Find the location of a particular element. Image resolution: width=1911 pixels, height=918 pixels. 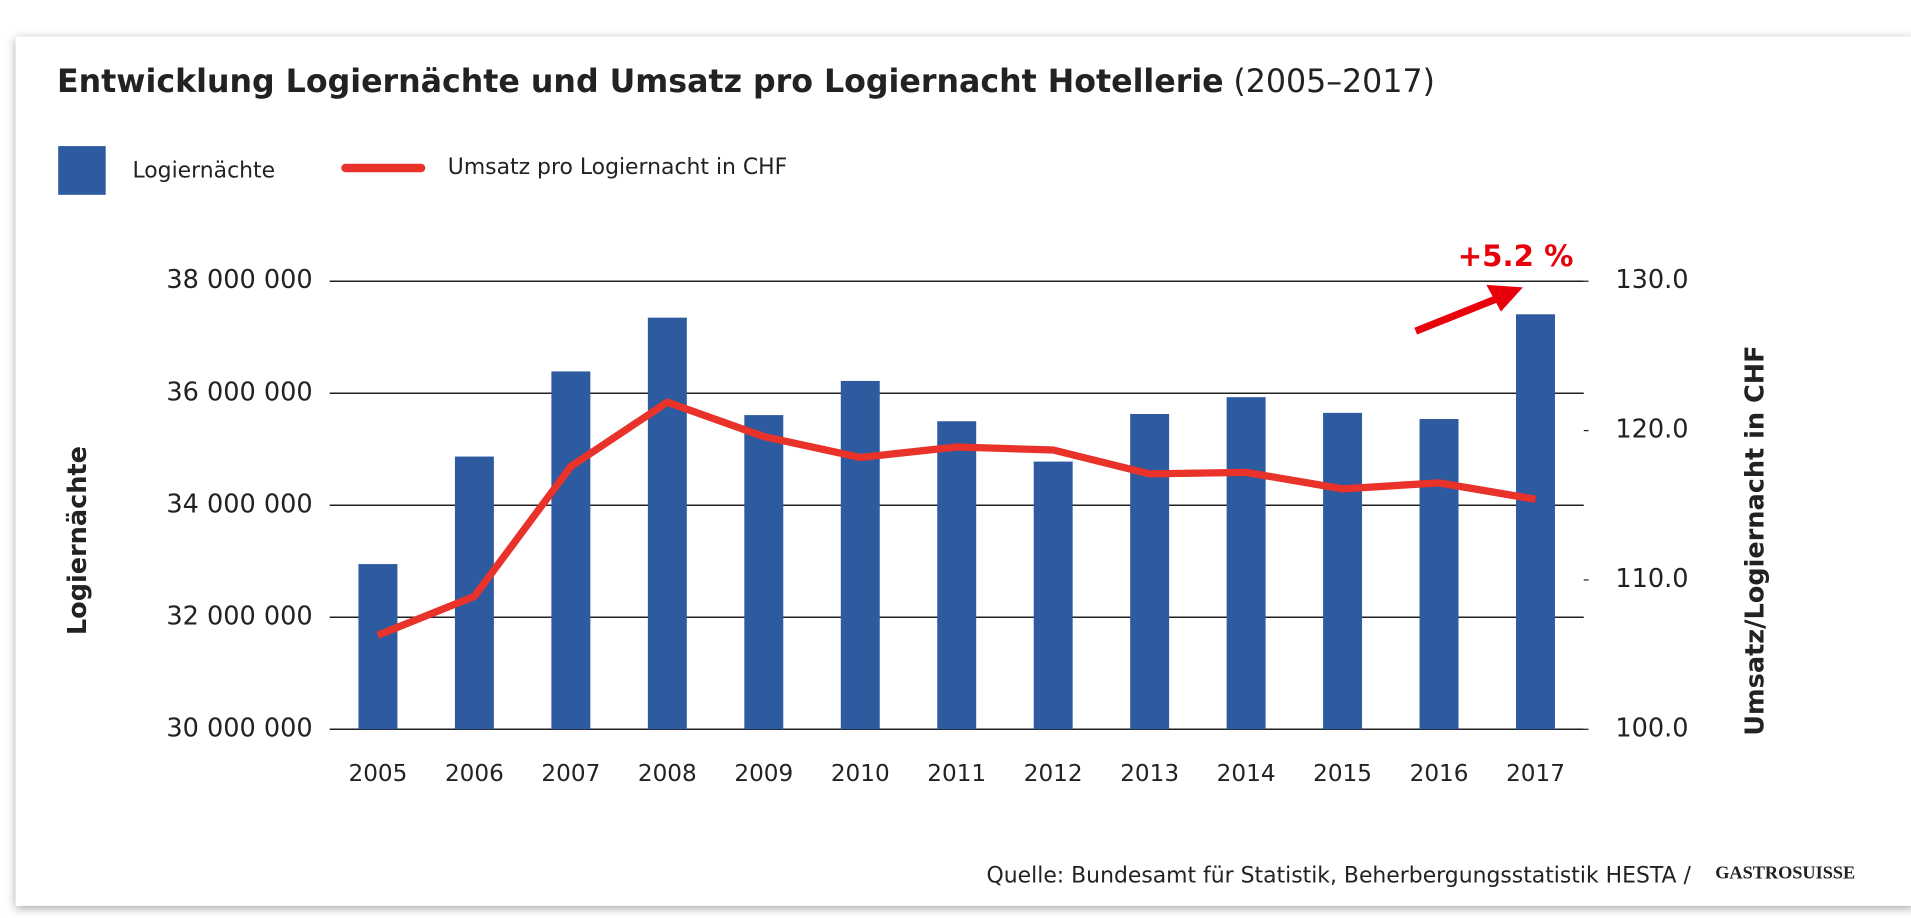

y-tick-label: 34 000 000 is located at coordinates (239, 504).